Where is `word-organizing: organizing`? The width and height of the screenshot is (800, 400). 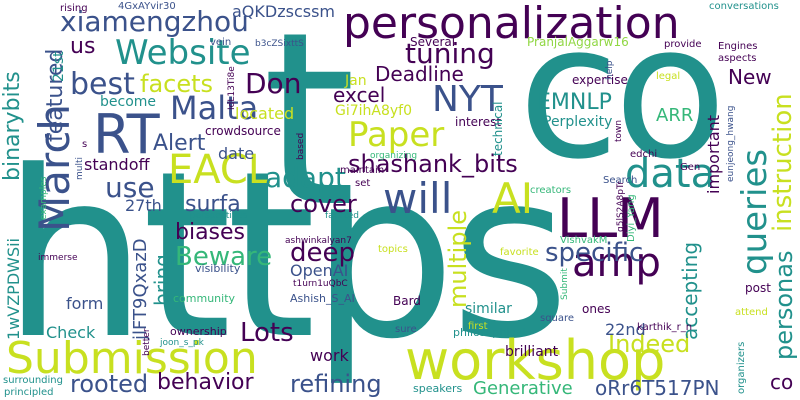
word-organizing: organizing is located at coordinates (394, 156).